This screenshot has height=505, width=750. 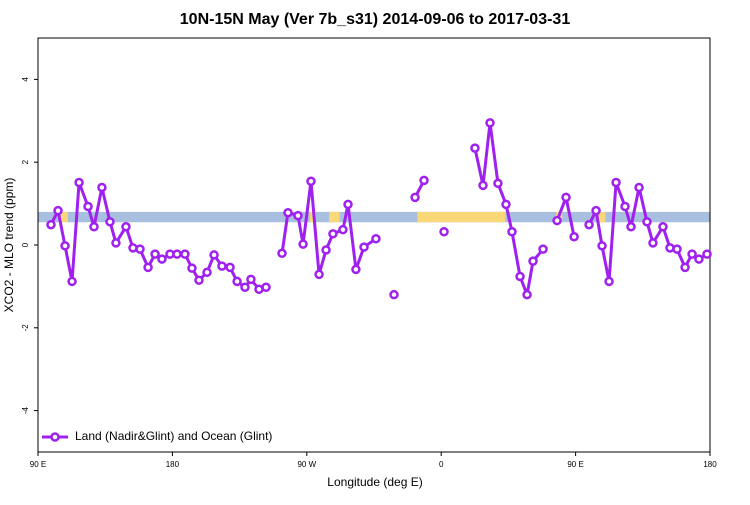 I want to click on y-tick-label: 2, so click(x=25, y=161).